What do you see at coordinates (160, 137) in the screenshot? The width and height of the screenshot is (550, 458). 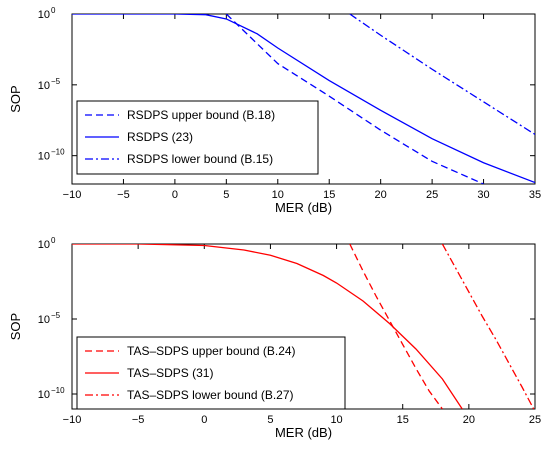 I see `legend-label: RSDPS (23)` at bounding box center [160, 137].